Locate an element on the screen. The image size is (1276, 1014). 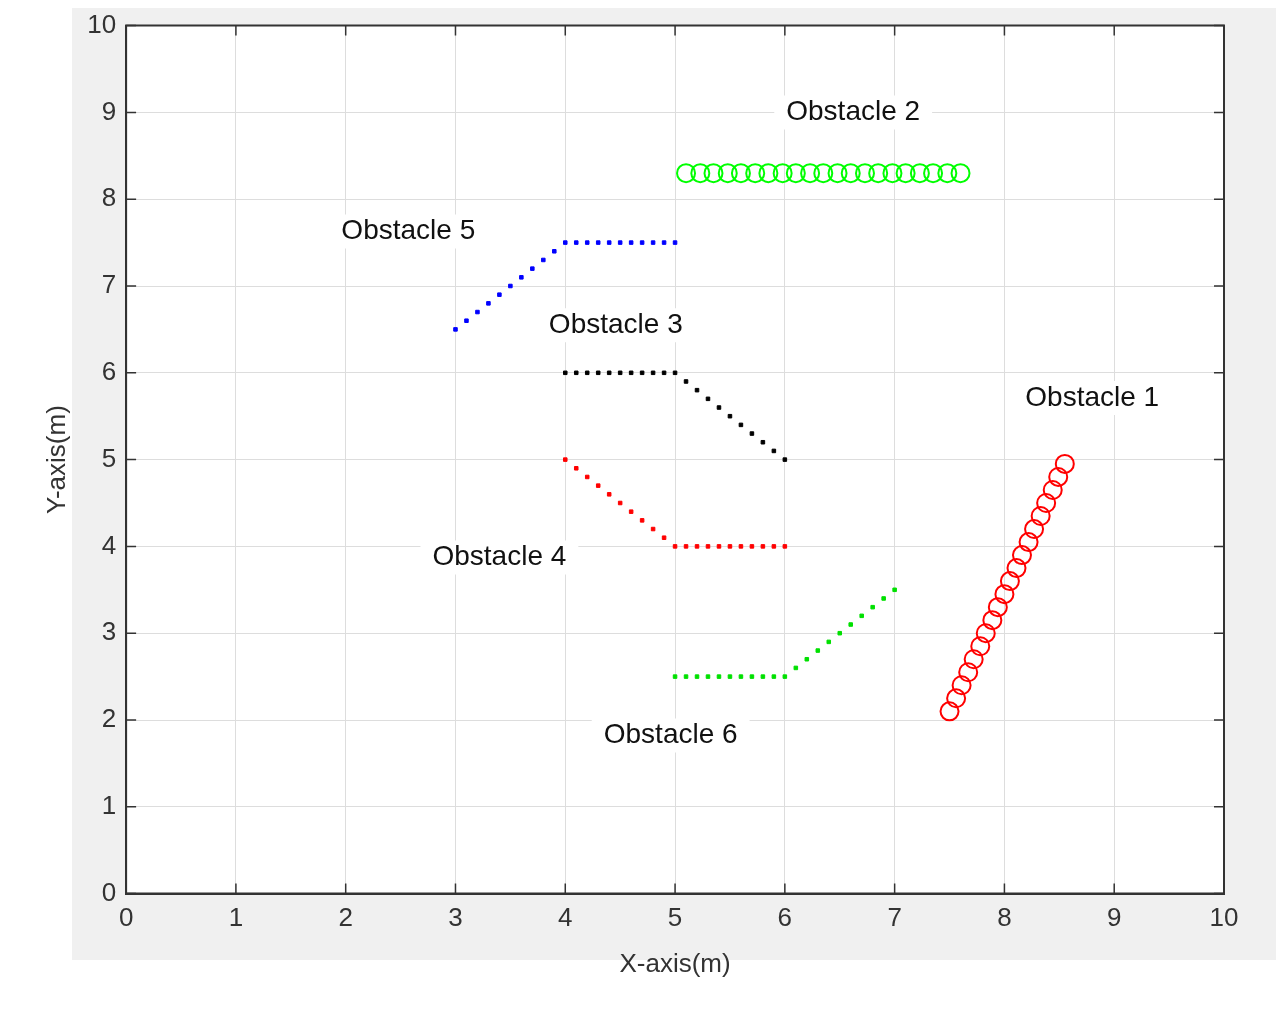
x-tick-label: 7 is located at coordinates (894, 917).